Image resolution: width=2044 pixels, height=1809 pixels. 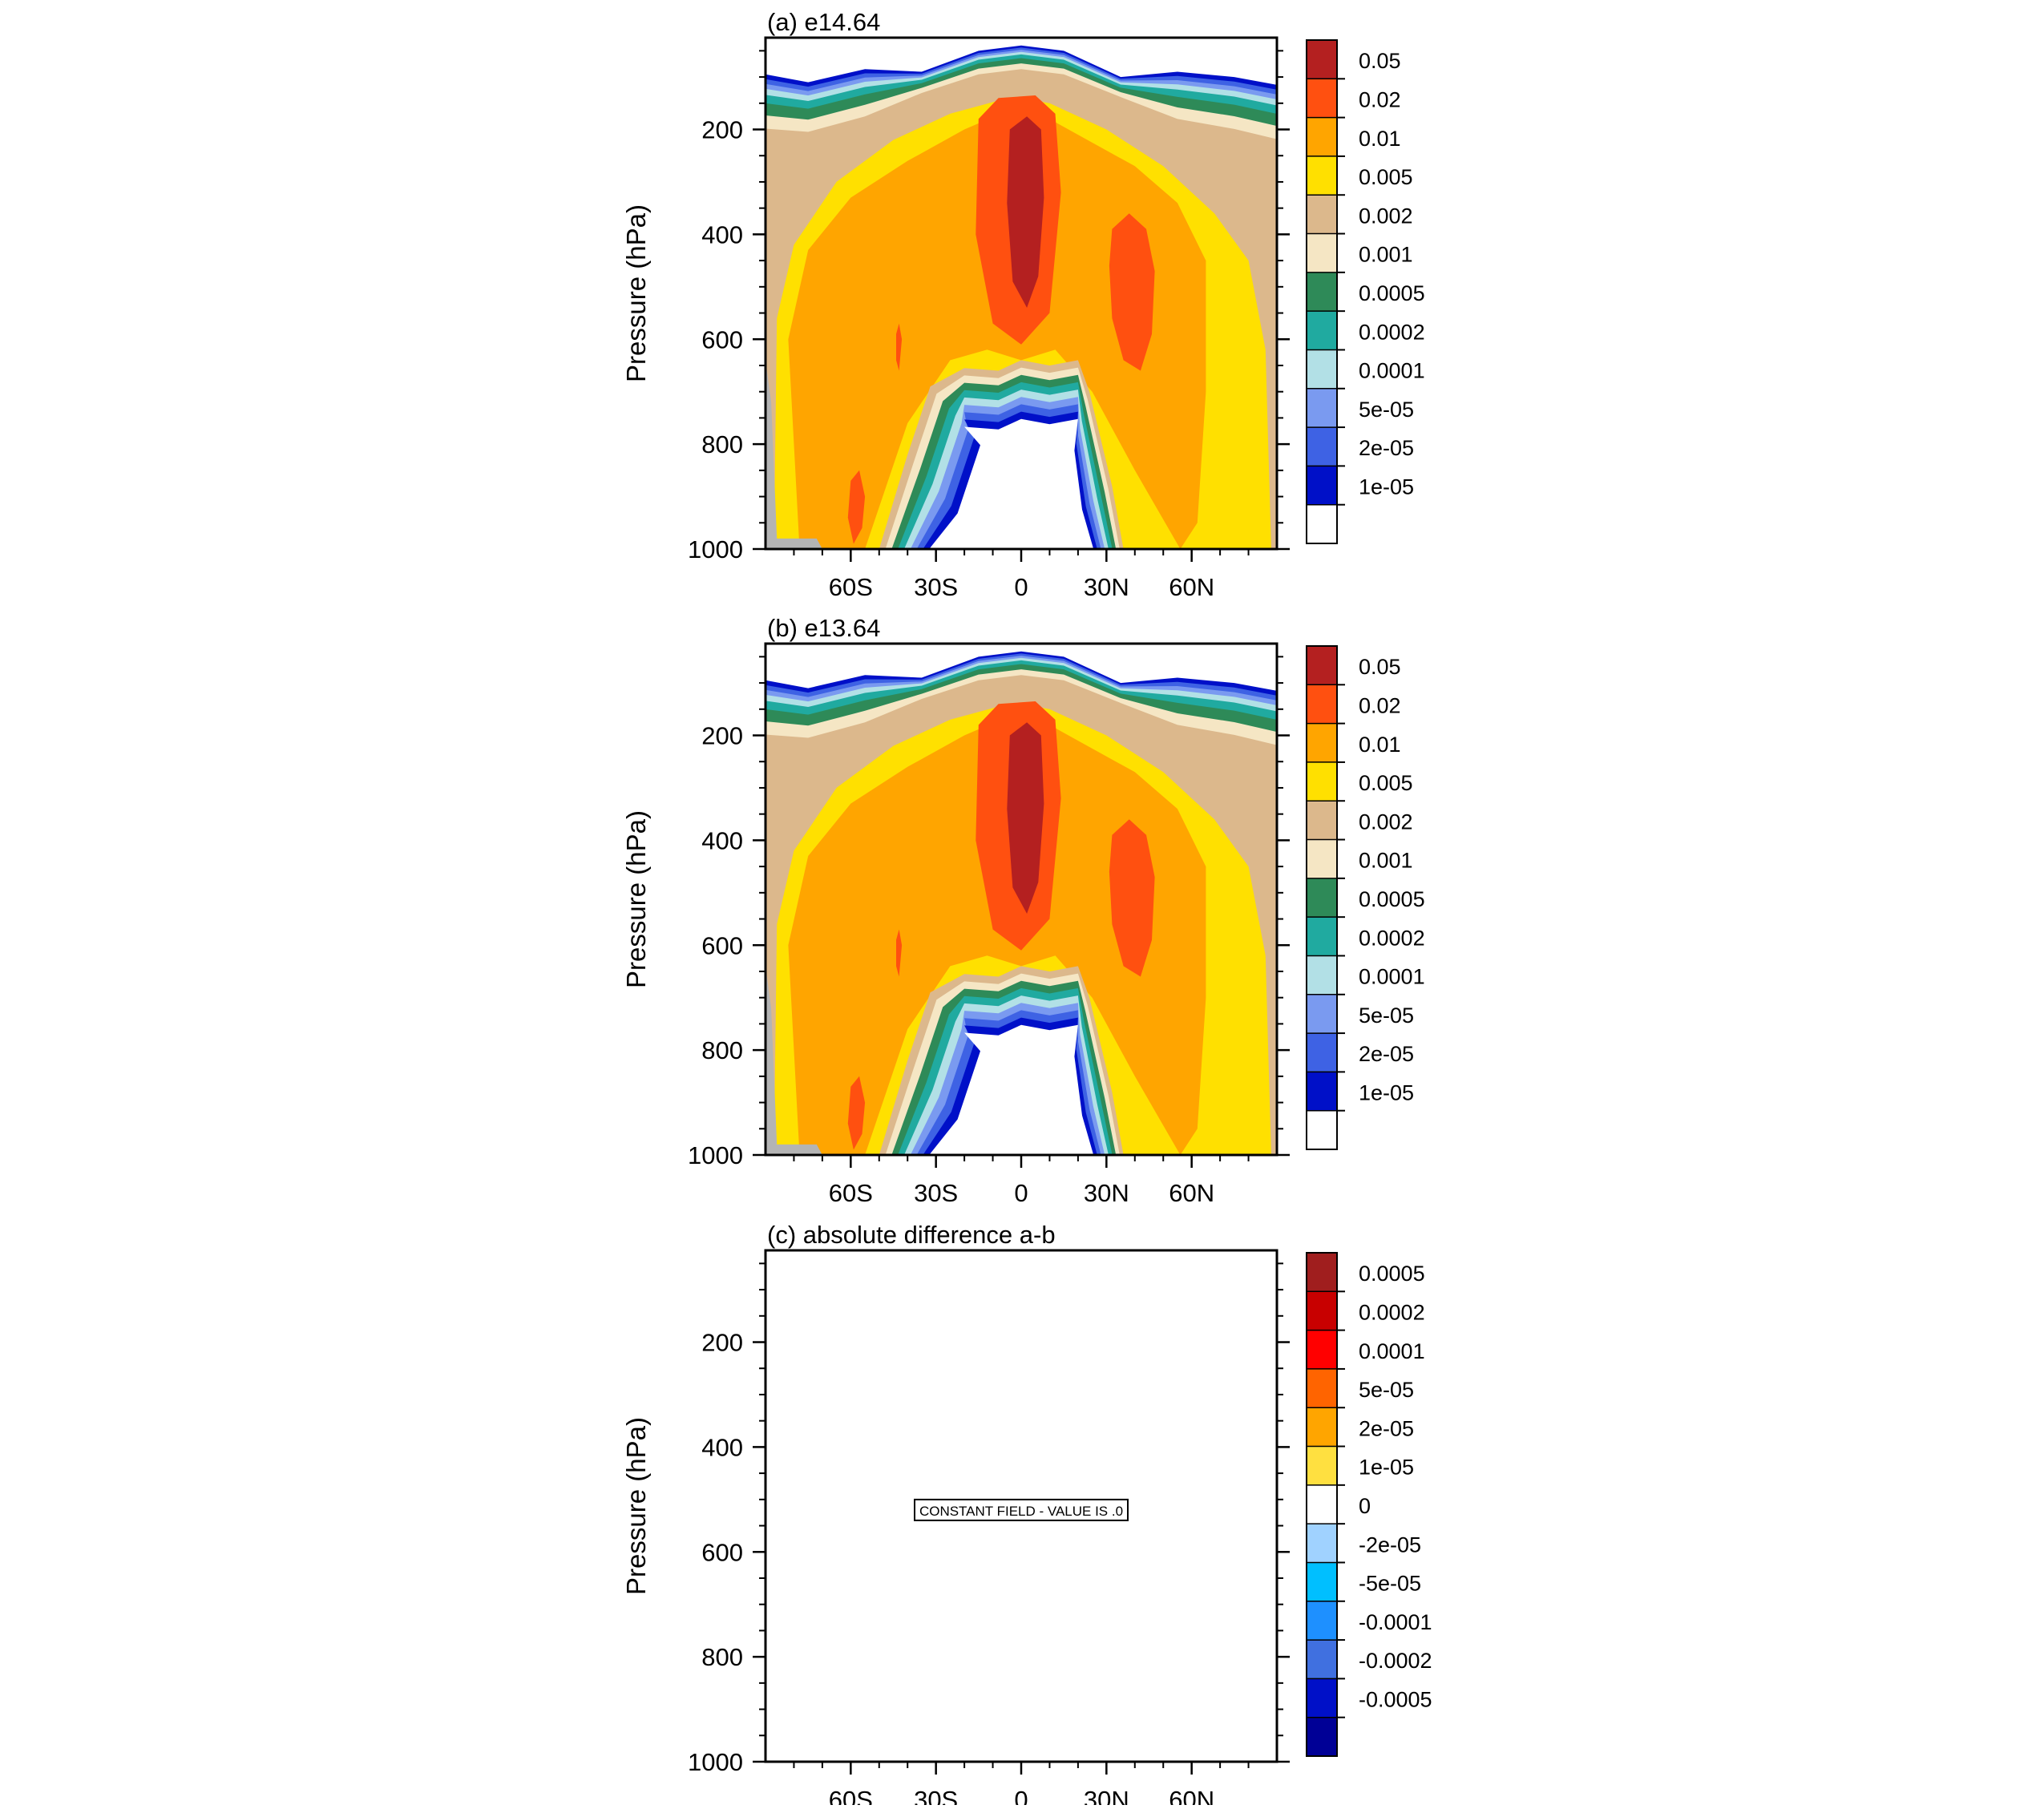 I want to click on contour-blob-sh-low, so click(x=856, y=1113).